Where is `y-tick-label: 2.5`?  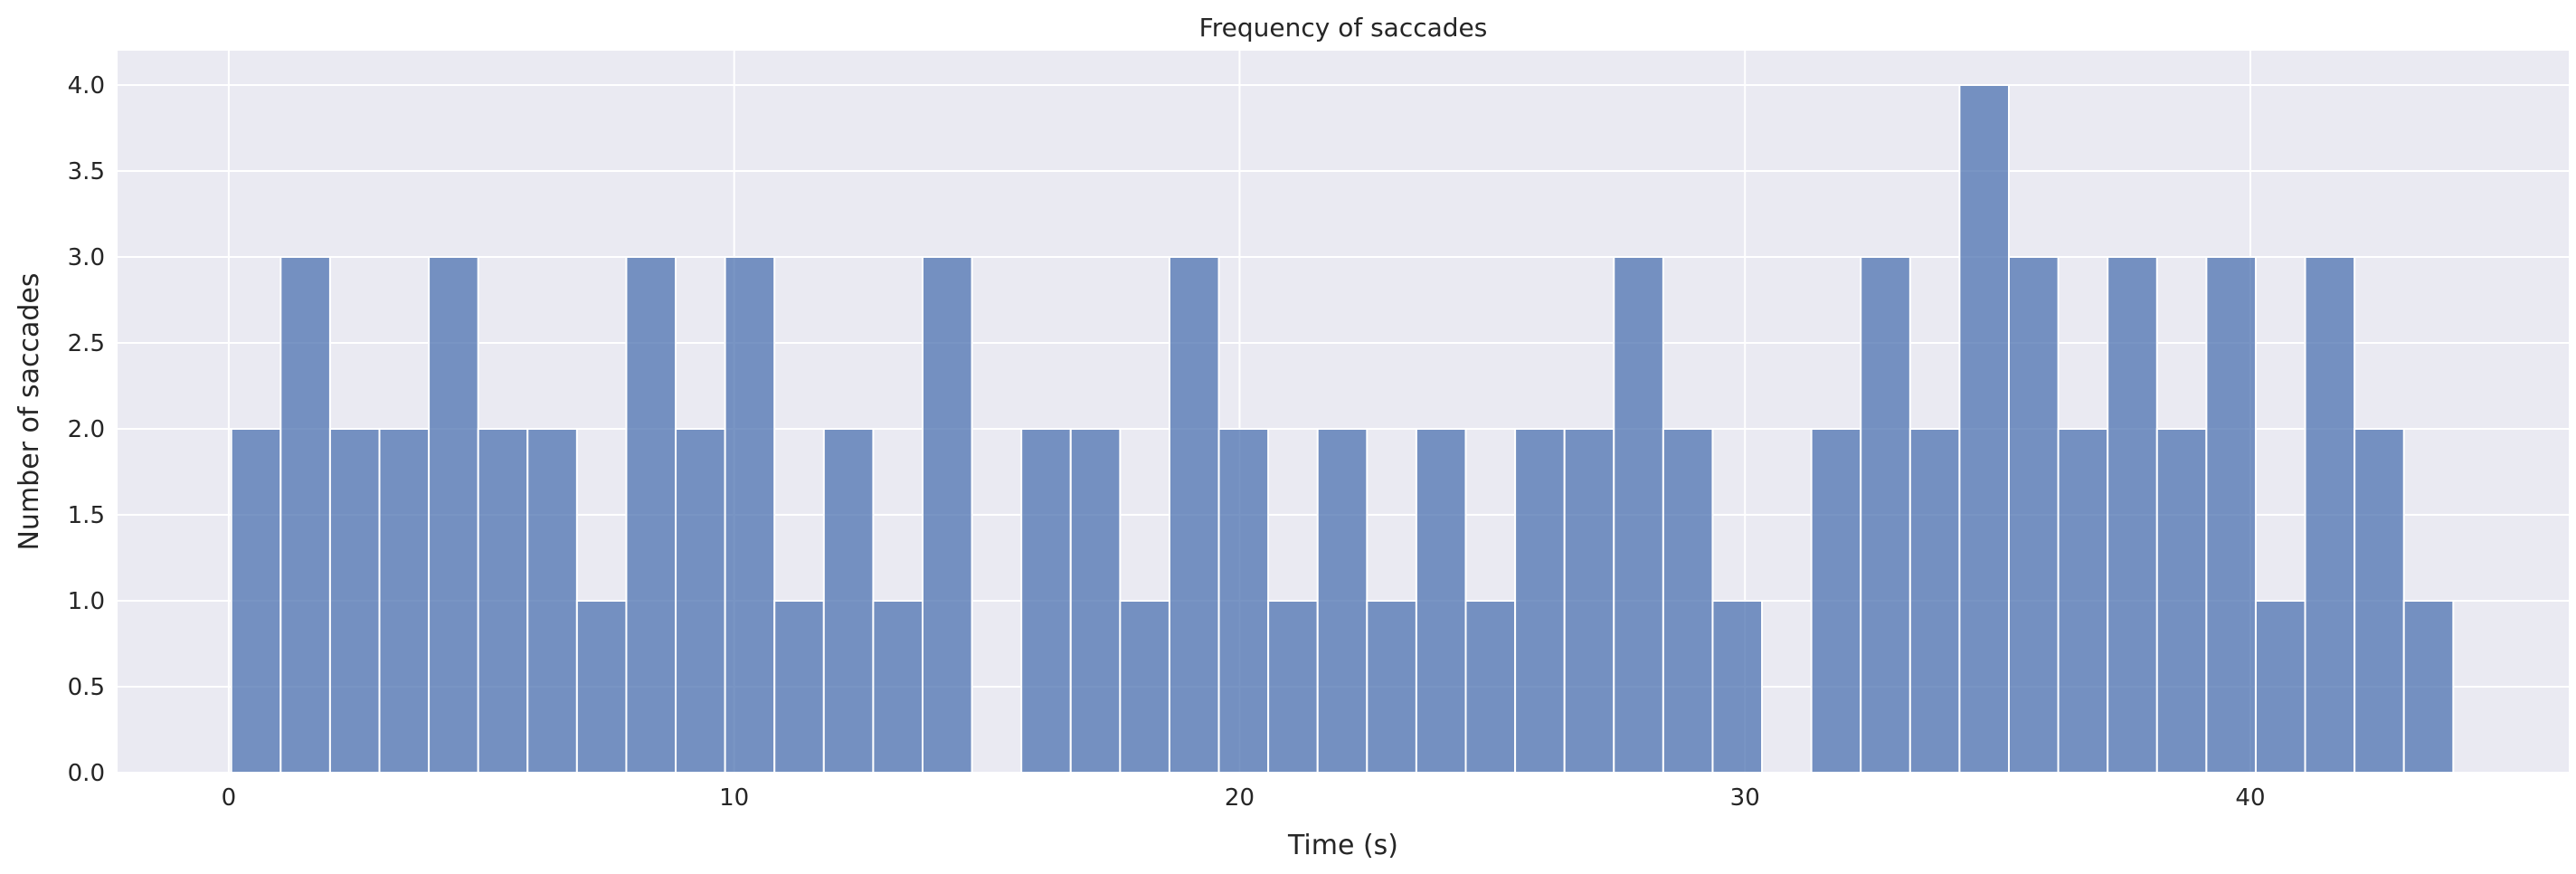 y-tick-label: 2.5 is located at coordinates (86, 344).